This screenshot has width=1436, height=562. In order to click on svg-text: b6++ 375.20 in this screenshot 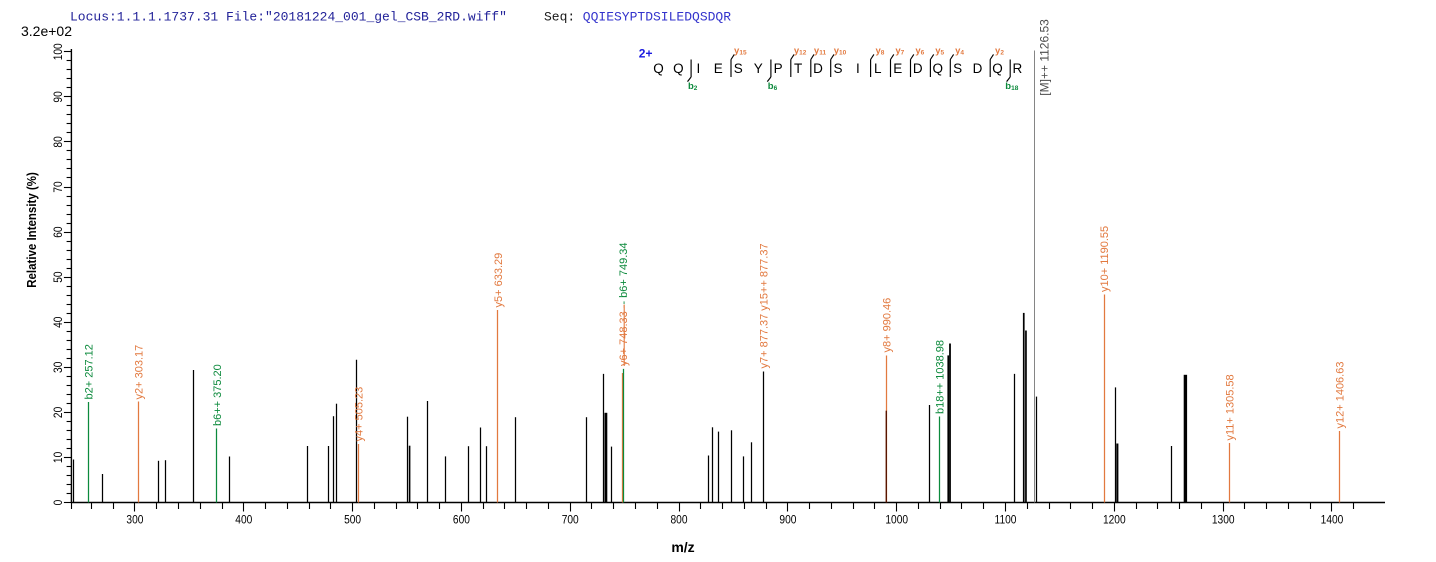, I will do `click(218, 395)`.